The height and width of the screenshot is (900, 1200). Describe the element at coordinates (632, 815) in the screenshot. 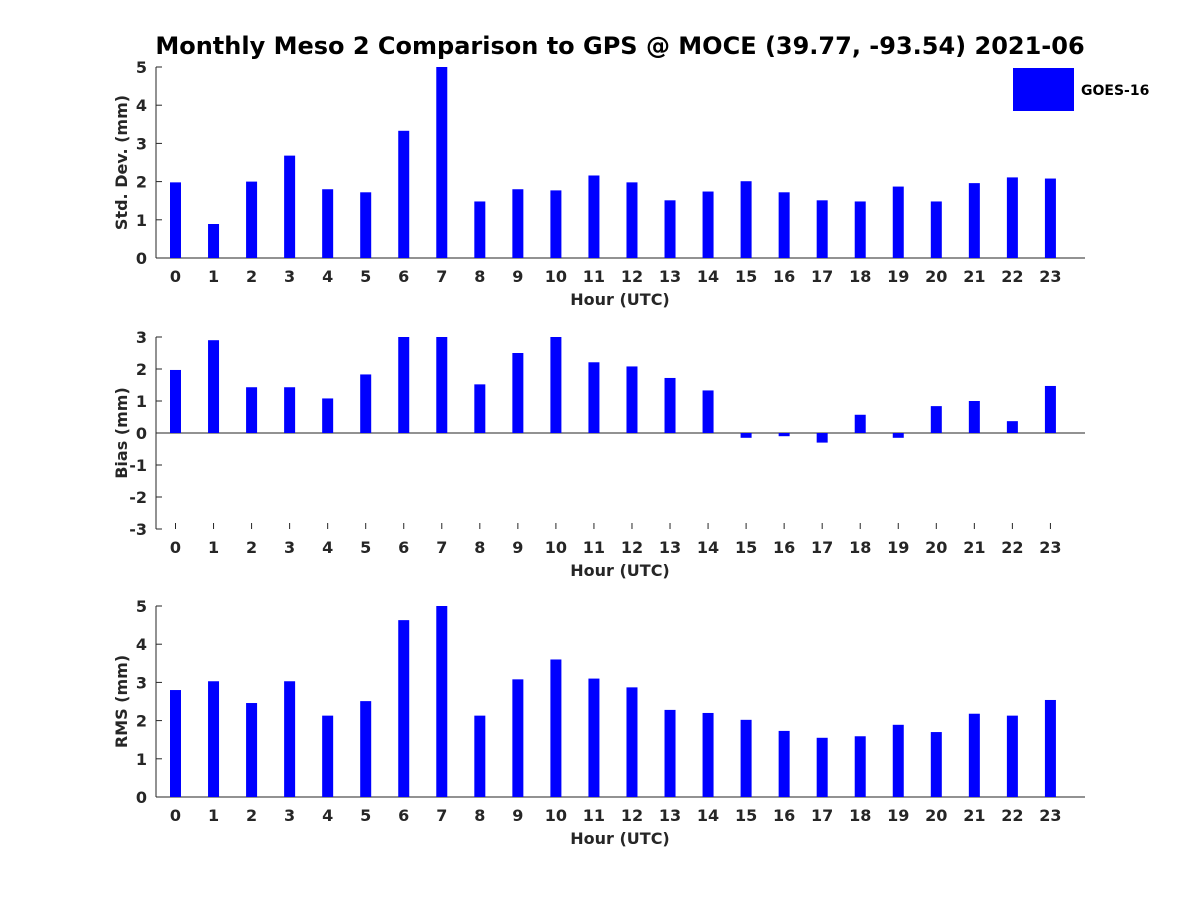

I see `x-tick-label: 12` at that location.